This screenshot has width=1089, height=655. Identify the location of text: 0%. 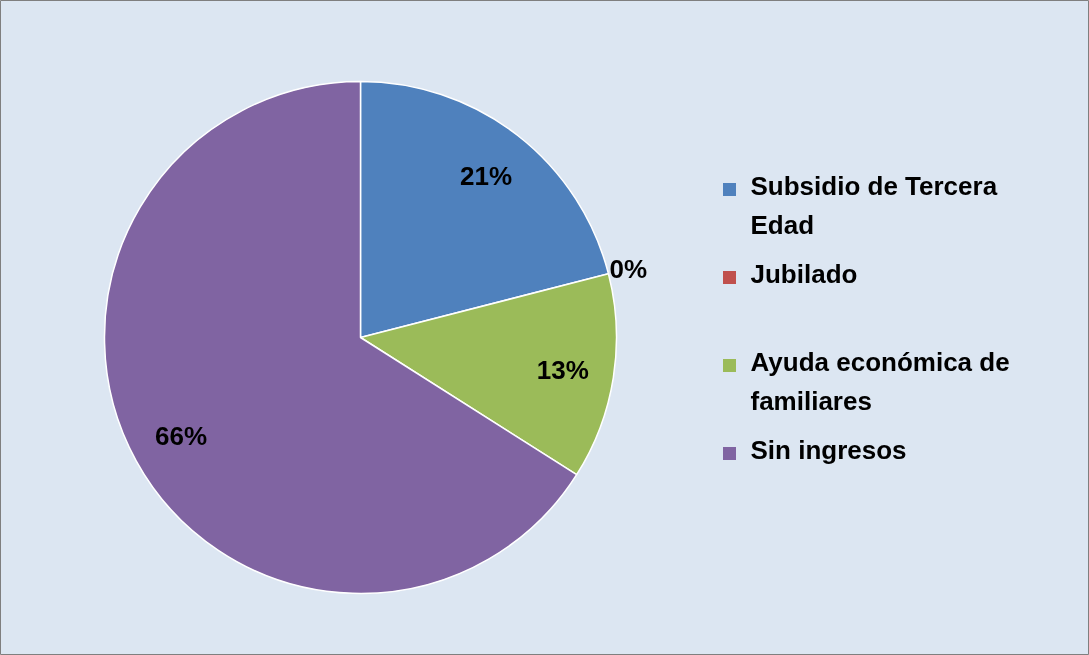
(628, 268).